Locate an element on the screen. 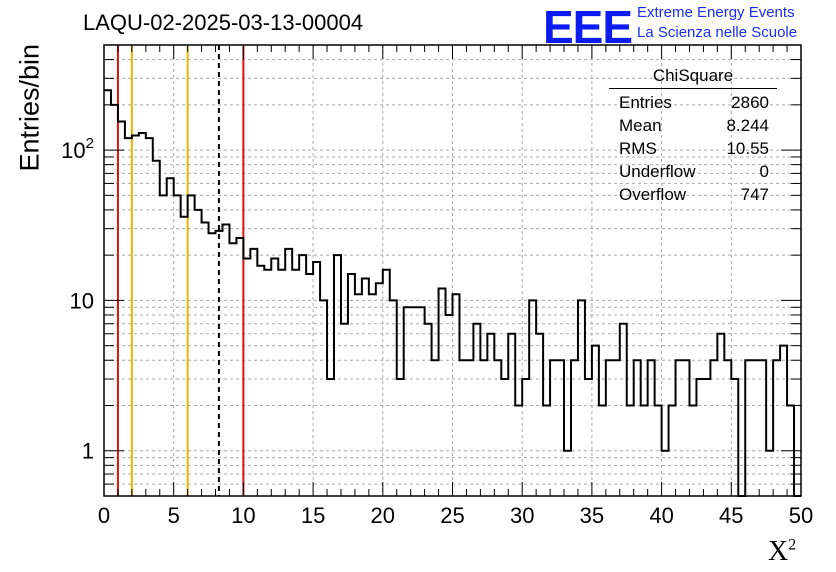  stats-row: Mean 8.244 is located at coordinates (694, 125).